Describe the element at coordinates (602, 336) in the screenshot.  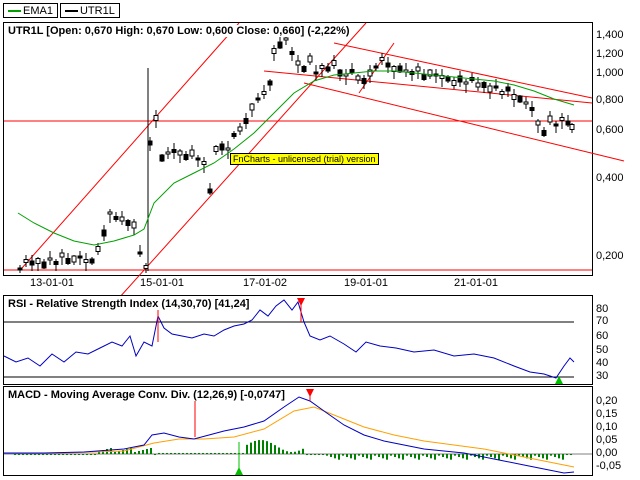
I see `rsi-tick: 60` at that location.